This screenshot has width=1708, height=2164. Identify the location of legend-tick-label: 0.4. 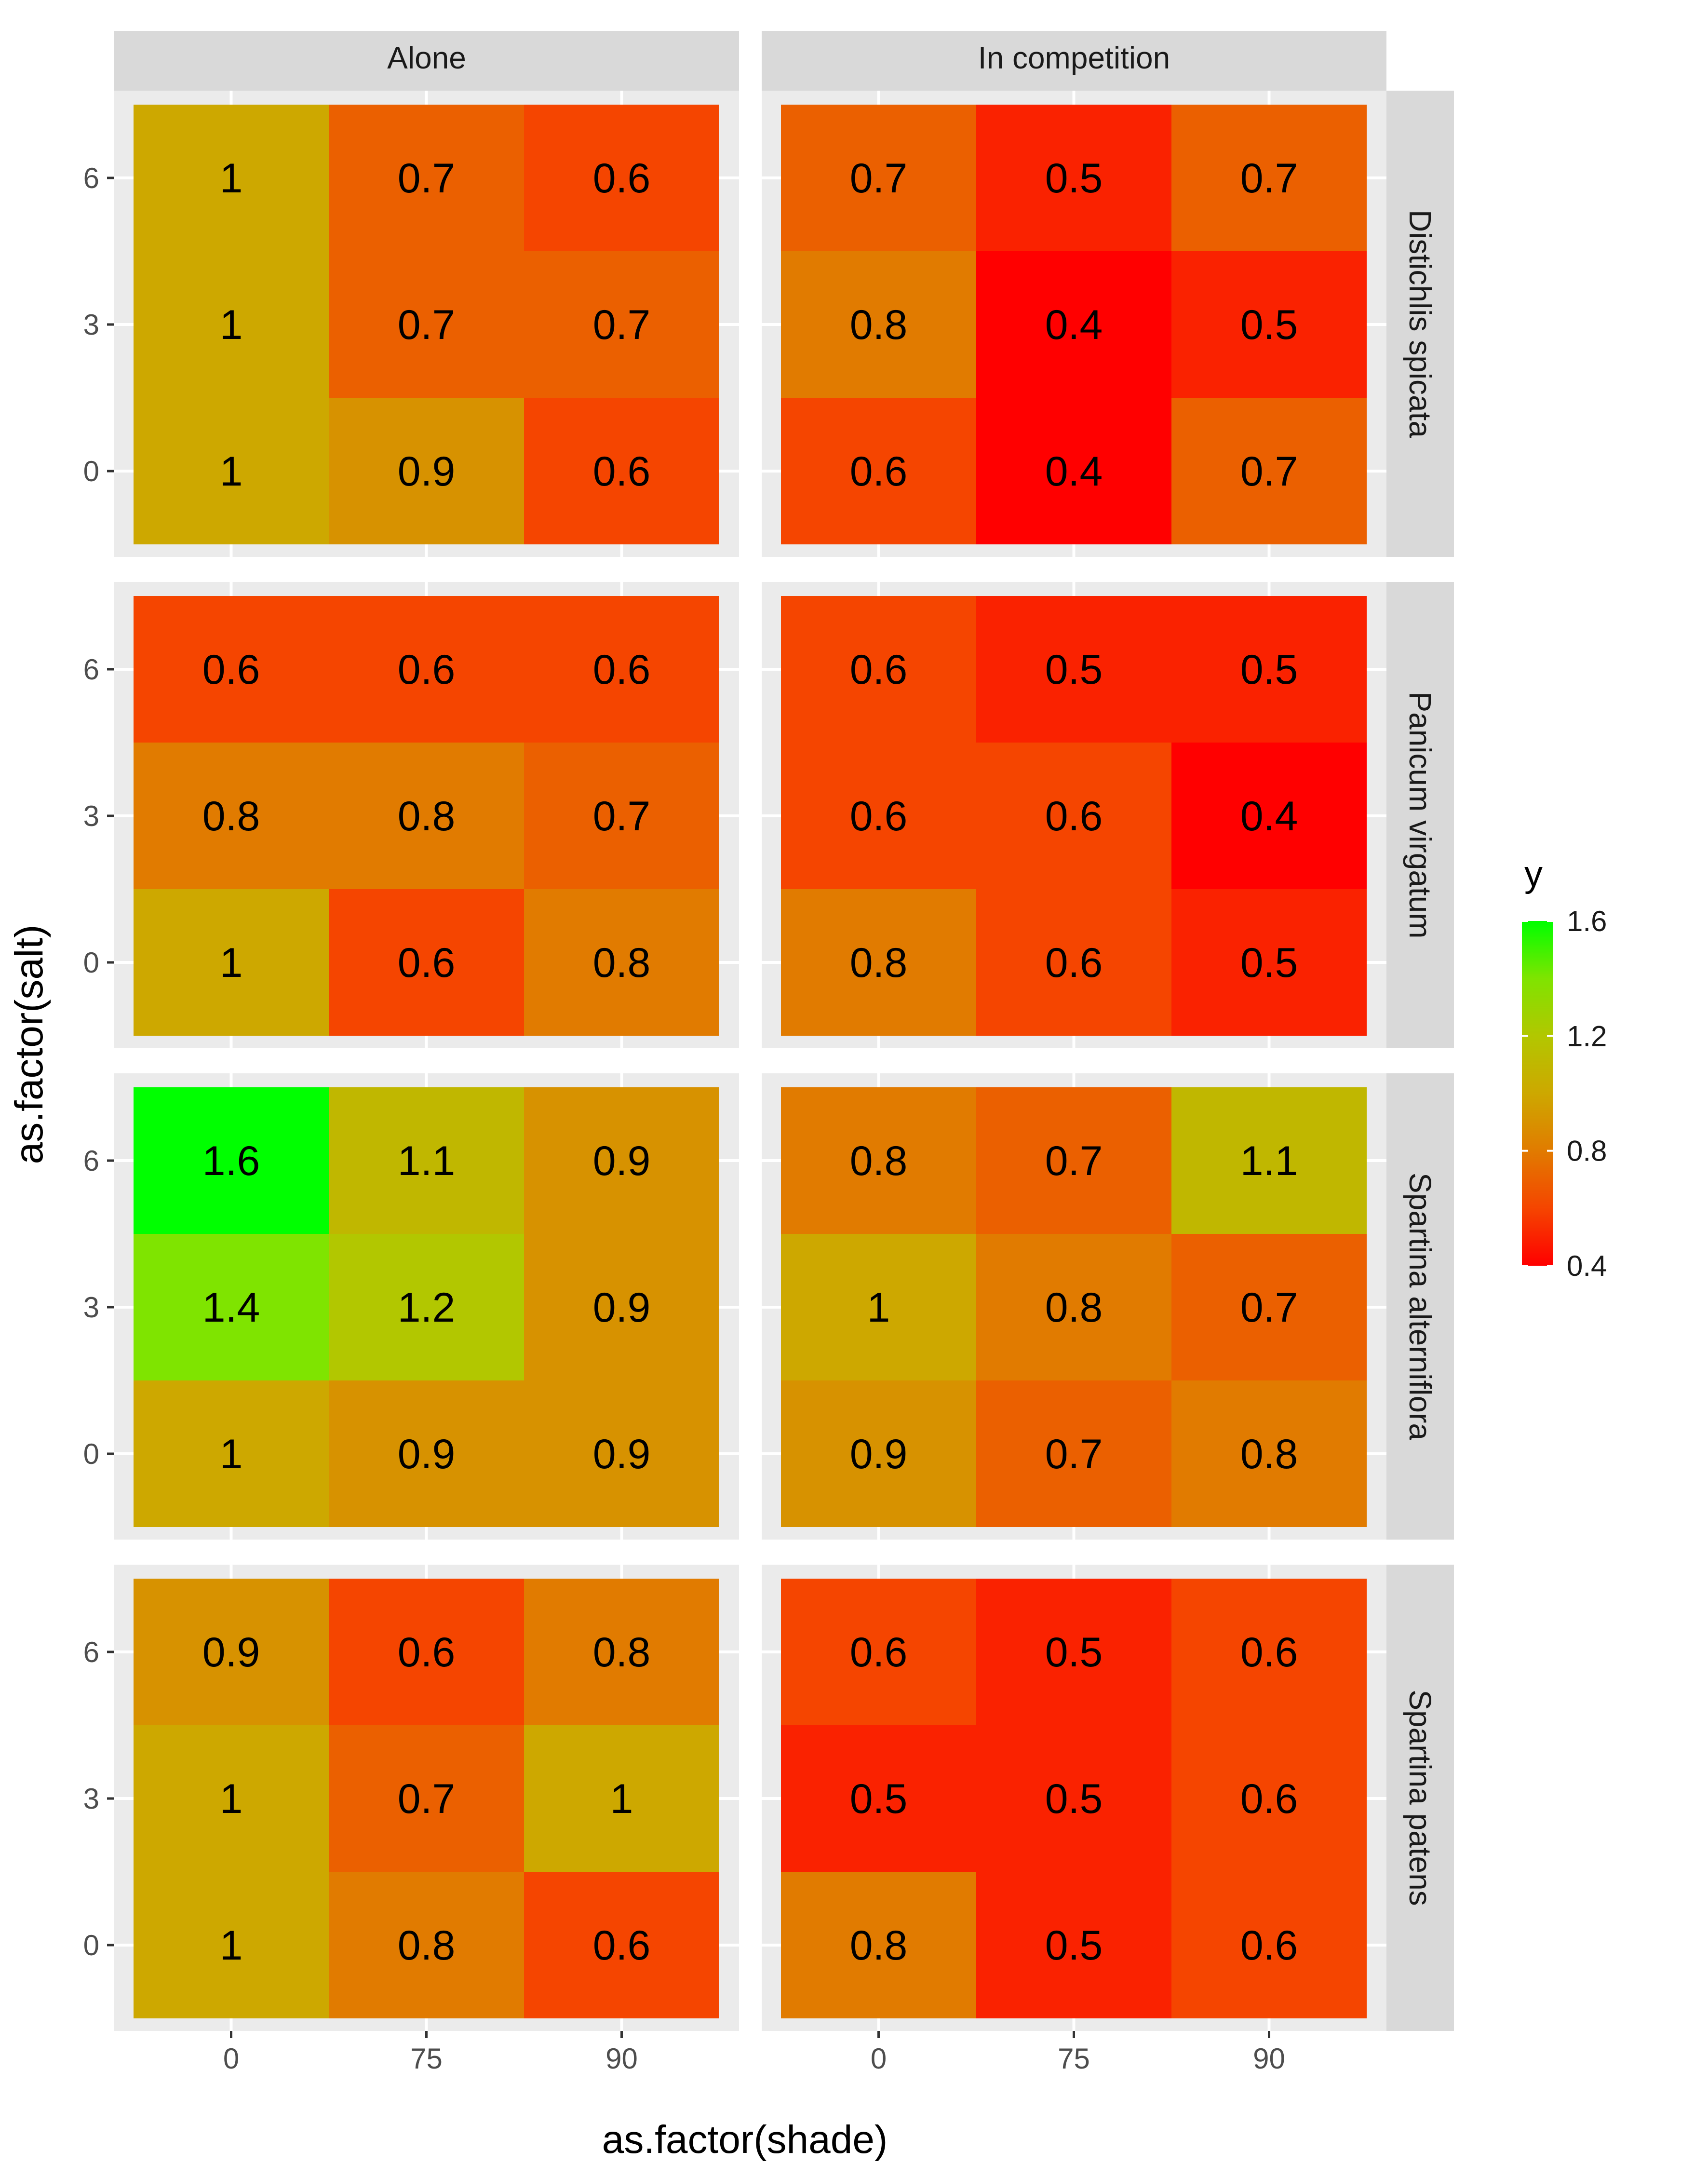
(1587, 1266).